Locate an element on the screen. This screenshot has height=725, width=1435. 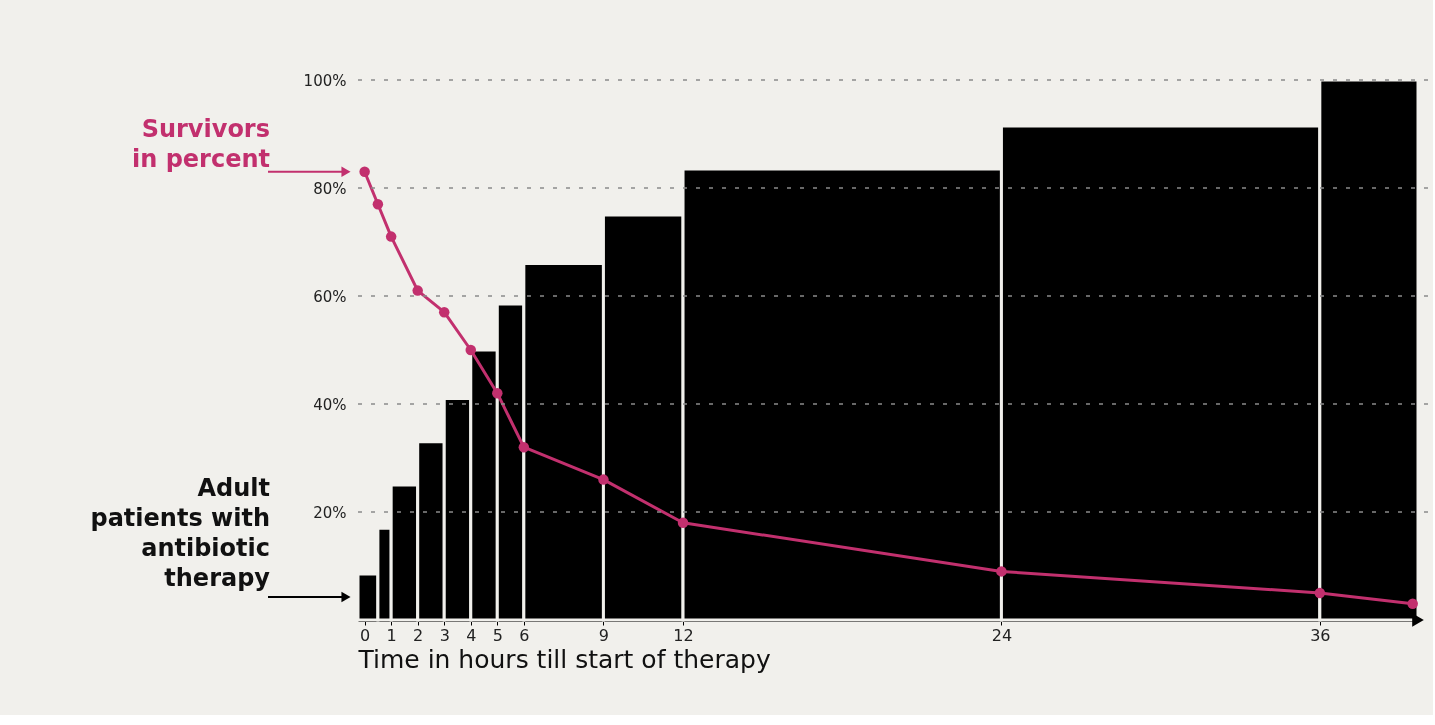
text: Adult patients with antibiotic therapy is located at coordinates (180, 533).